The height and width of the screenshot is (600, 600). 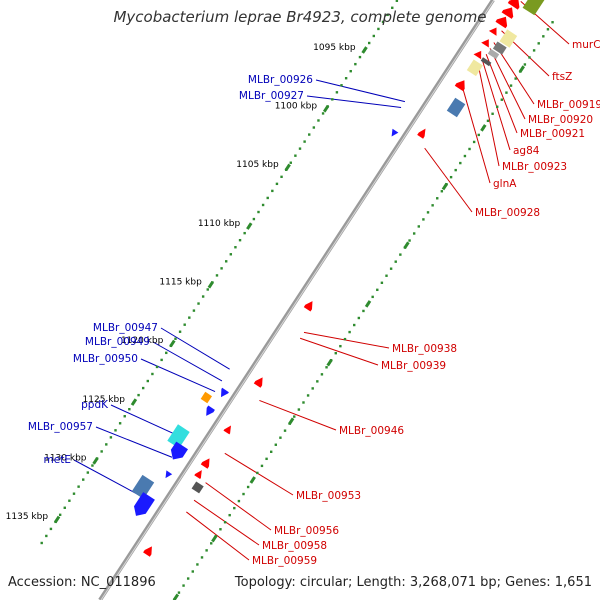 I want to click on gene-label-forward: MLBr_00950, so click(x=105, y=359).